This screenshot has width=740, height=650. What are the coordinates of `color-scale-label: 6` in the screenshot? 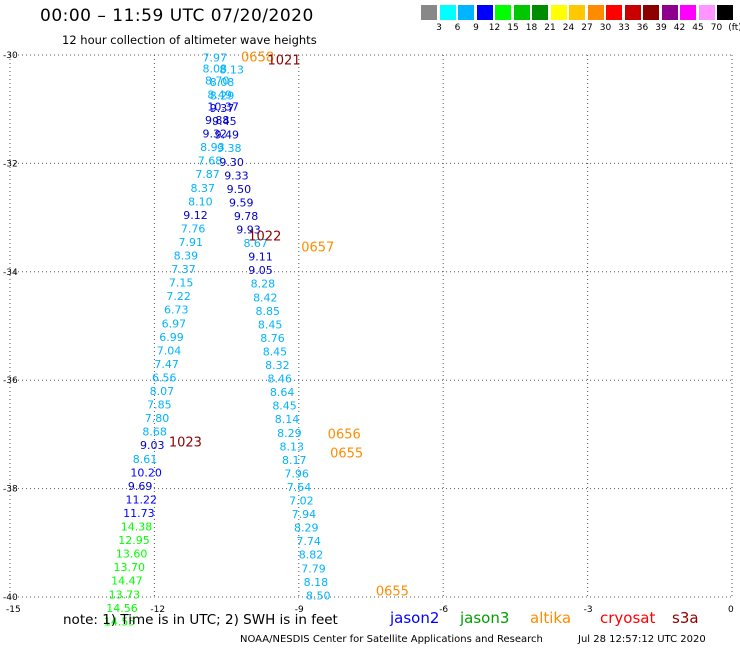 It's located at (457, 28).